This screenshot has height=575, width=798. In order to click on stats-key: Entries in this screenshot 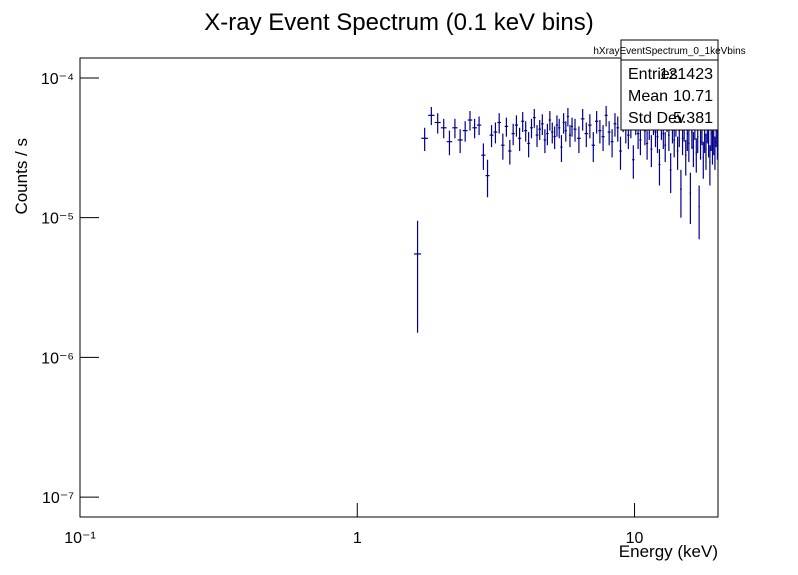, I will do `click(653, 74)`.